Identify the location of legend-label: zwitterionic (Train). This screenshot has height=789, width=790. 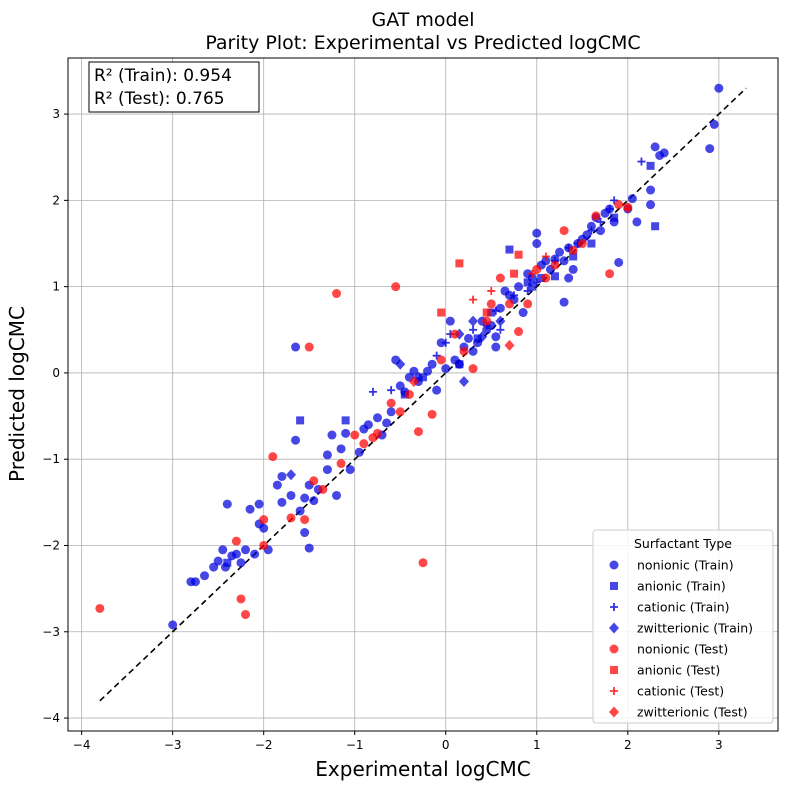
(695, 628).